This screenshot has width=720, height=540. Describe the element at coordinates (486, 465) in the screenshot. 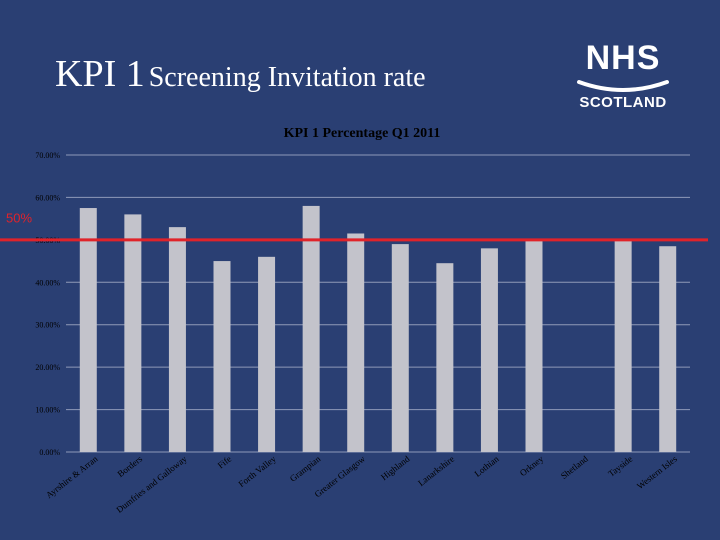

I see `x-tick-label: Lothian` at that location.